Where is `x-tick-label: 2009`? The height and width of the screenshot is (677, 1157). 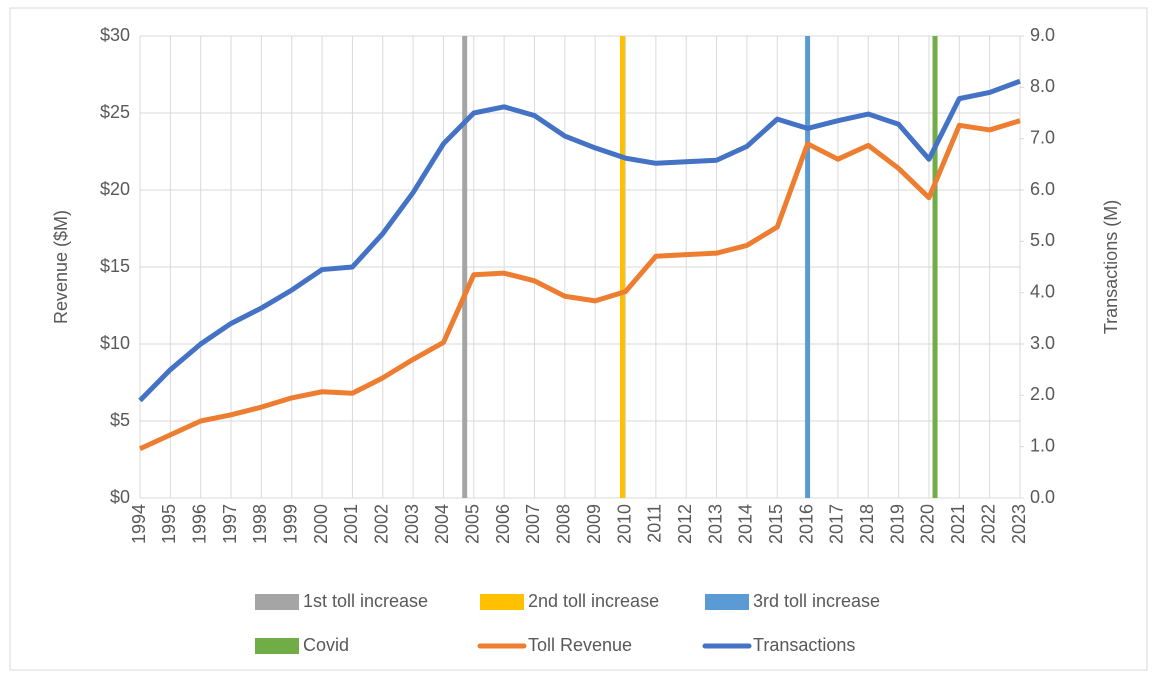
x-tick-label: 2009 is located at coordinates (594, 524).